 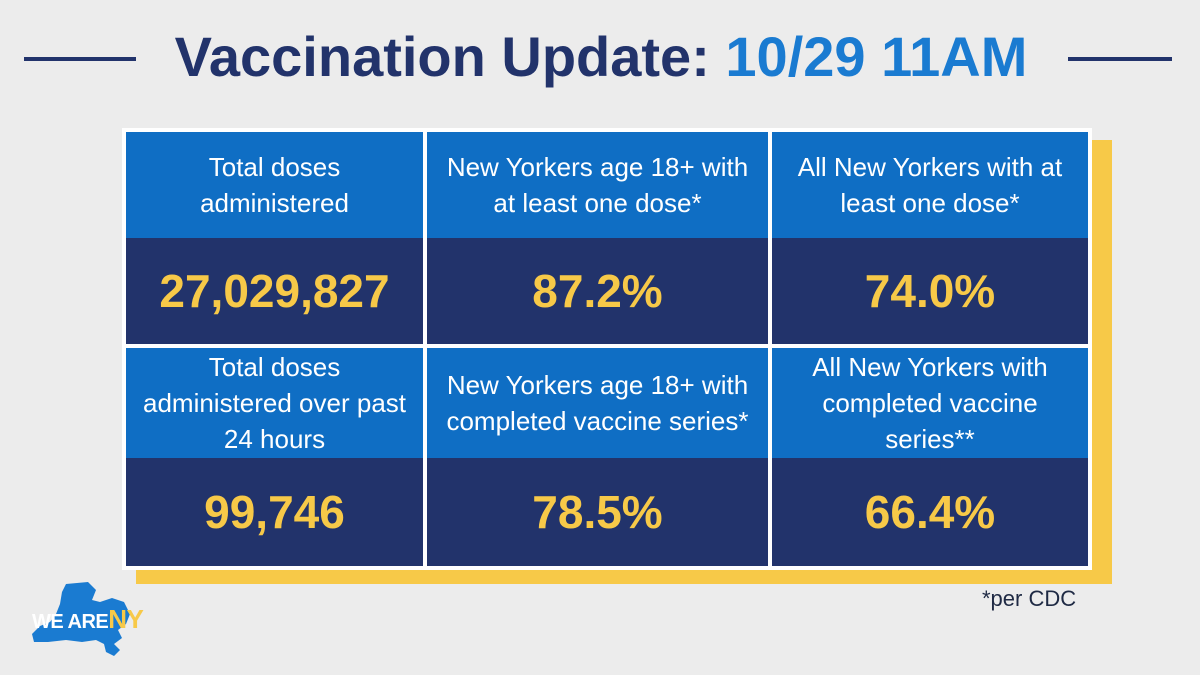 I want to click on metric-cell-total-doses: Total doses administered 27,029,827, so click(x=274, y=238).